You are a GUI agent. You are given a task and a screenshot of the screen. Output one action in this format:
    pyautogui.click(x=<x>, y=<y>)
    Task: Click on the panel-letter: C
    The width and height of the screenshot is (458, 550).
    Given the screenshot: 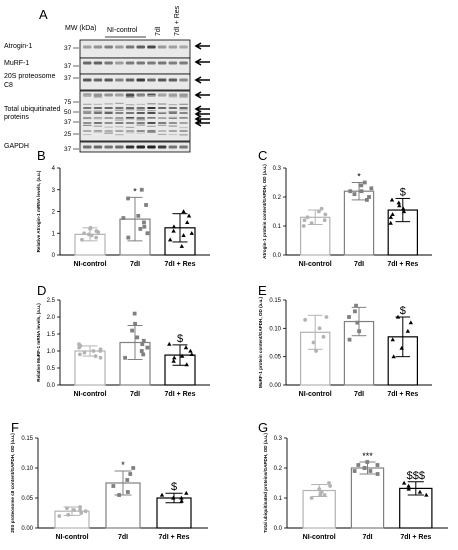 What is the action you would take?
    pyautogui.click(x=262, y=155)
    